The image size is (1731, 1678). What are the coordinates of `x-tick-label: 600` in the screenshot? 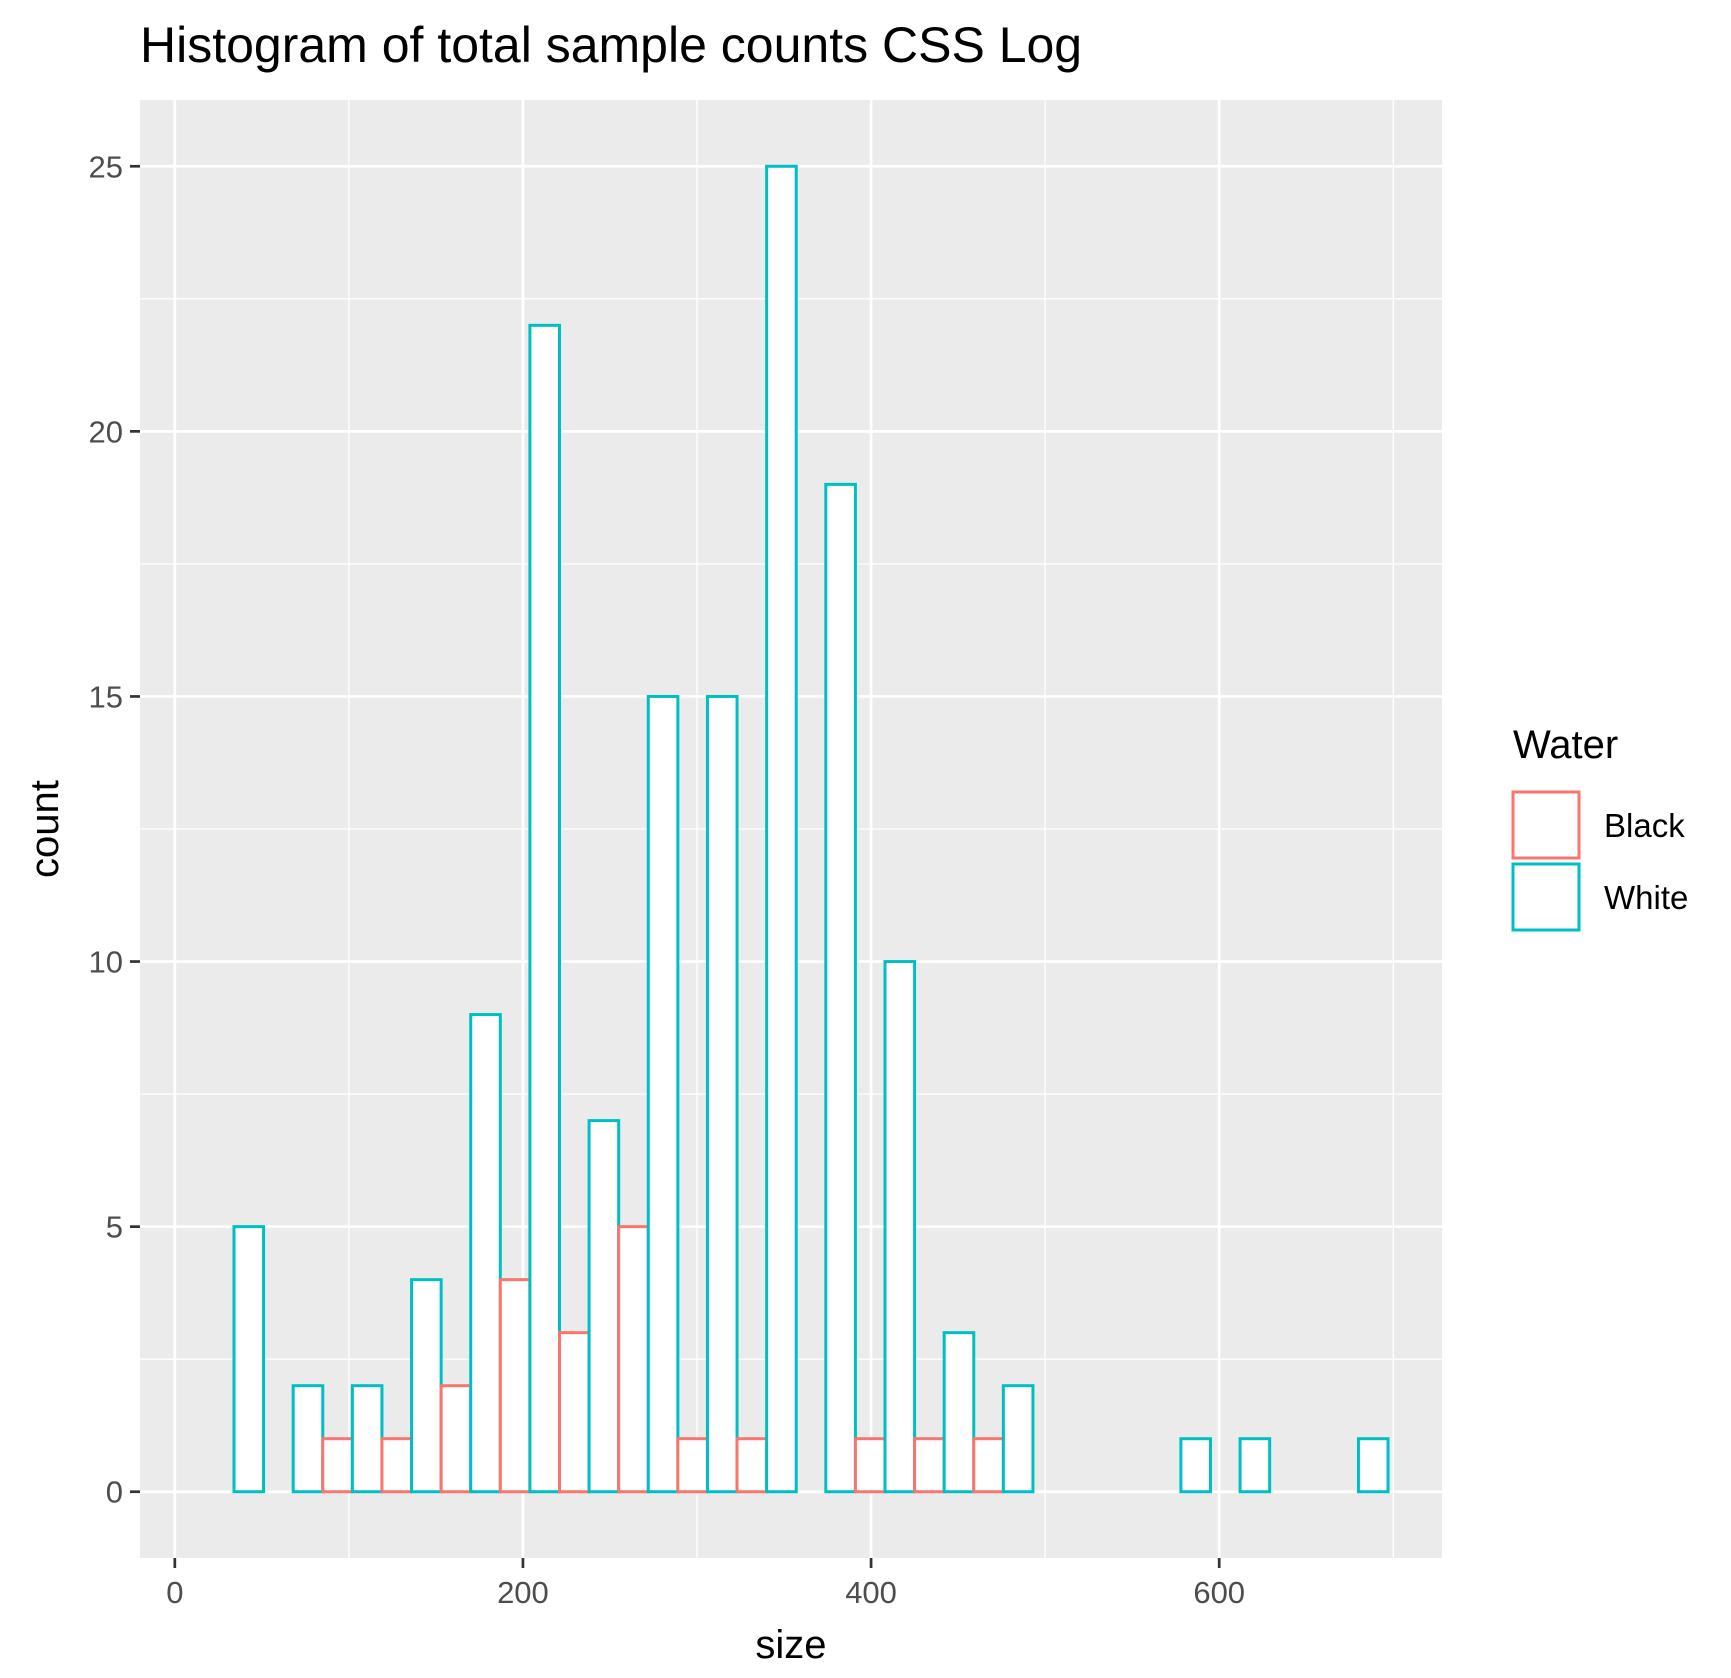 It's located at (1219, 1592).